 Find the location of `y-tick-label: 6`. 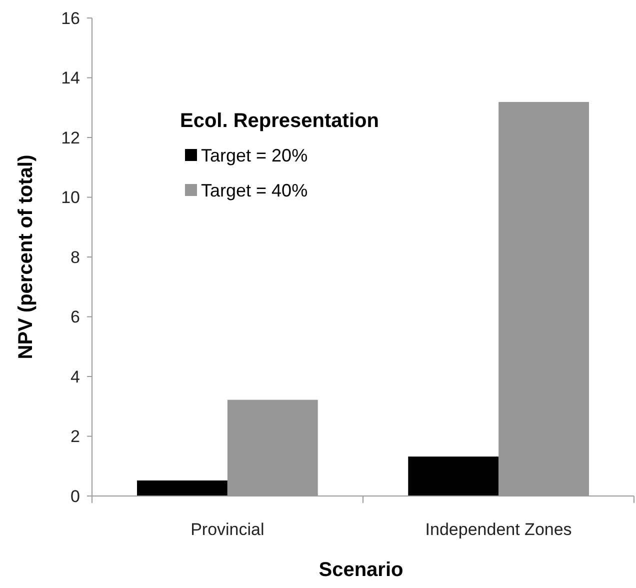

y-tick-label: 6 is located at coordinates (75, 317).